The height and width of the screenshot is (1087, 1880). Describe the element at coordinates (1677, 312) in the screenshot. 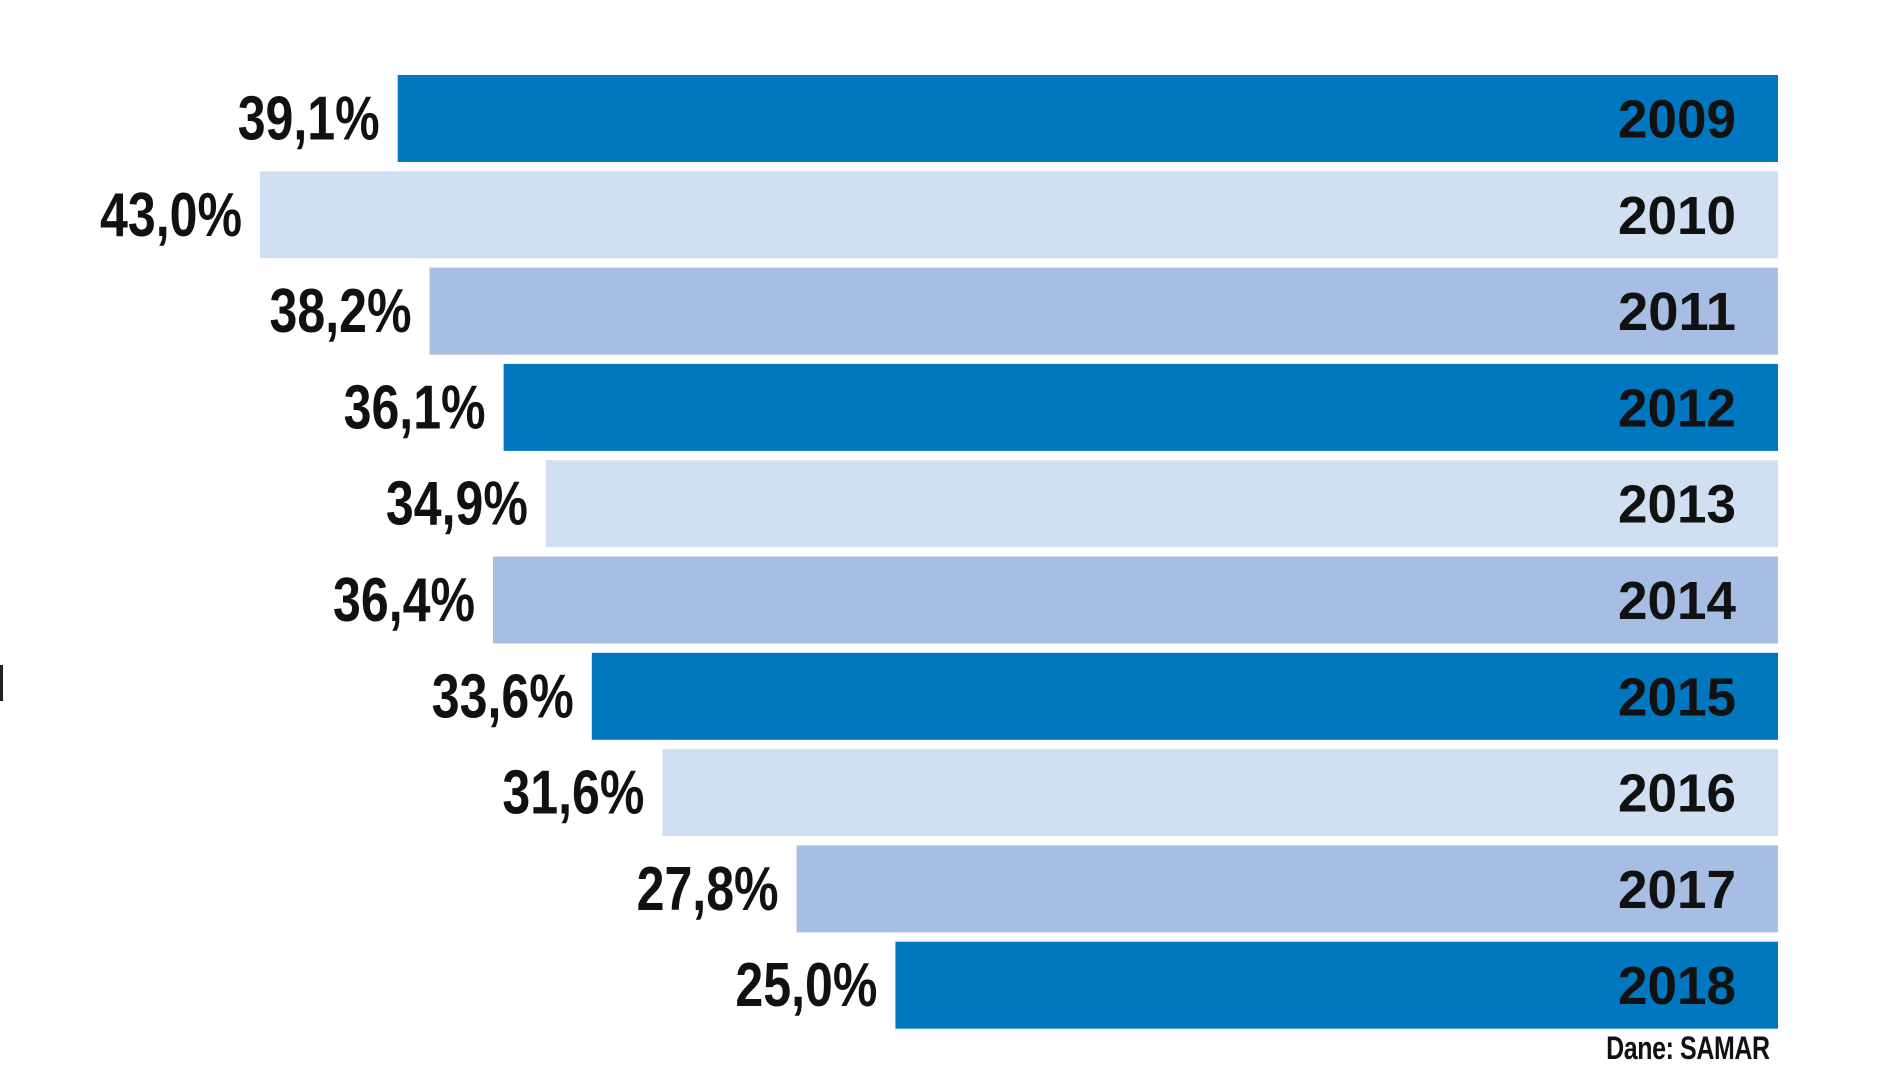

I see `year-label-2011: 2011` at that location.